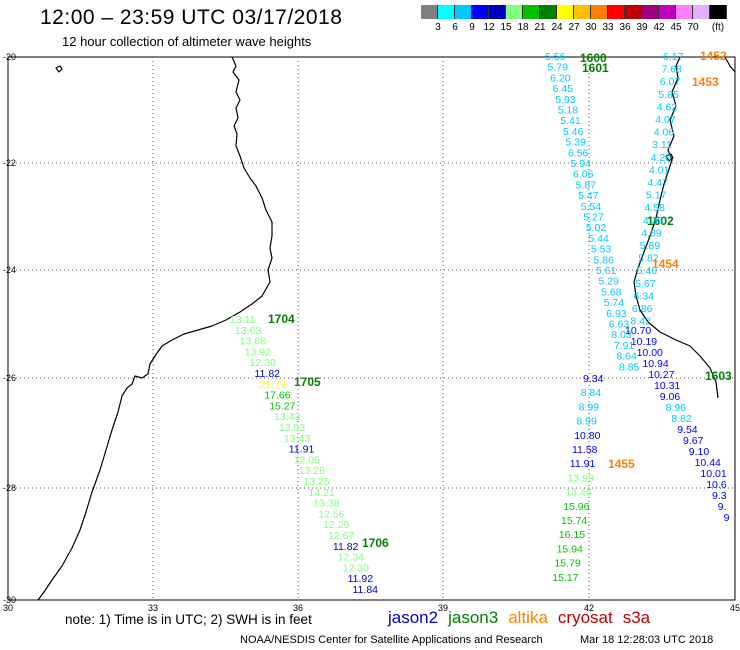 The height and width of the screenshot is (650, 740). What do you see at coordinates (560, 78) in the screenshot?
I see `swh-value: 6.20` at bounding box center [560, 78].